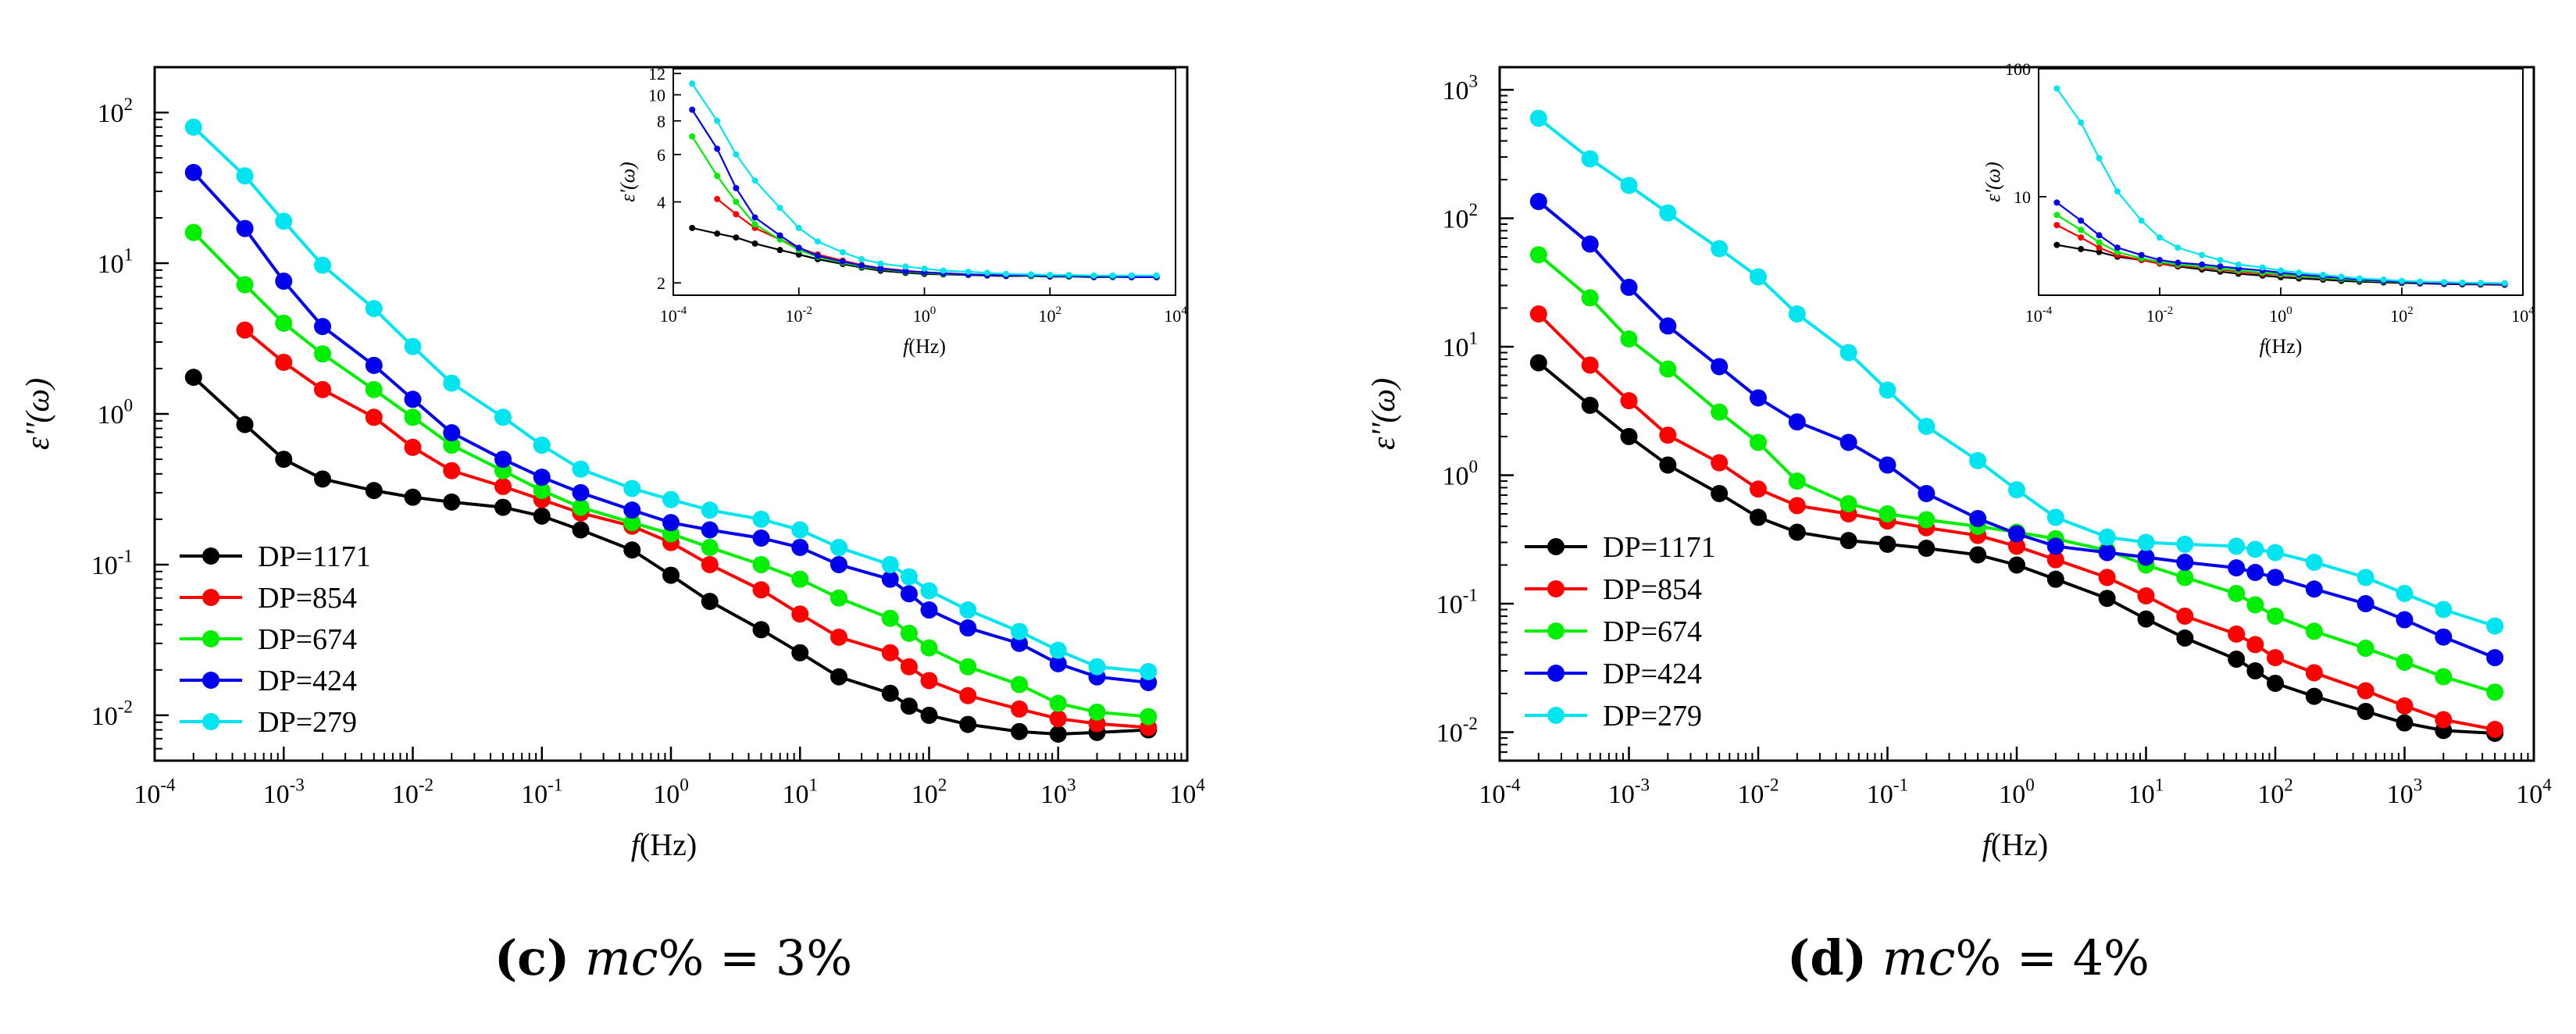 The height and width of the screenshot is (1034, 2576). What do you see at coordinates (1500, 792) in the screenshot?
I see `x-tick-label: 10⁻⁴` at bounding box center [1500, 792].